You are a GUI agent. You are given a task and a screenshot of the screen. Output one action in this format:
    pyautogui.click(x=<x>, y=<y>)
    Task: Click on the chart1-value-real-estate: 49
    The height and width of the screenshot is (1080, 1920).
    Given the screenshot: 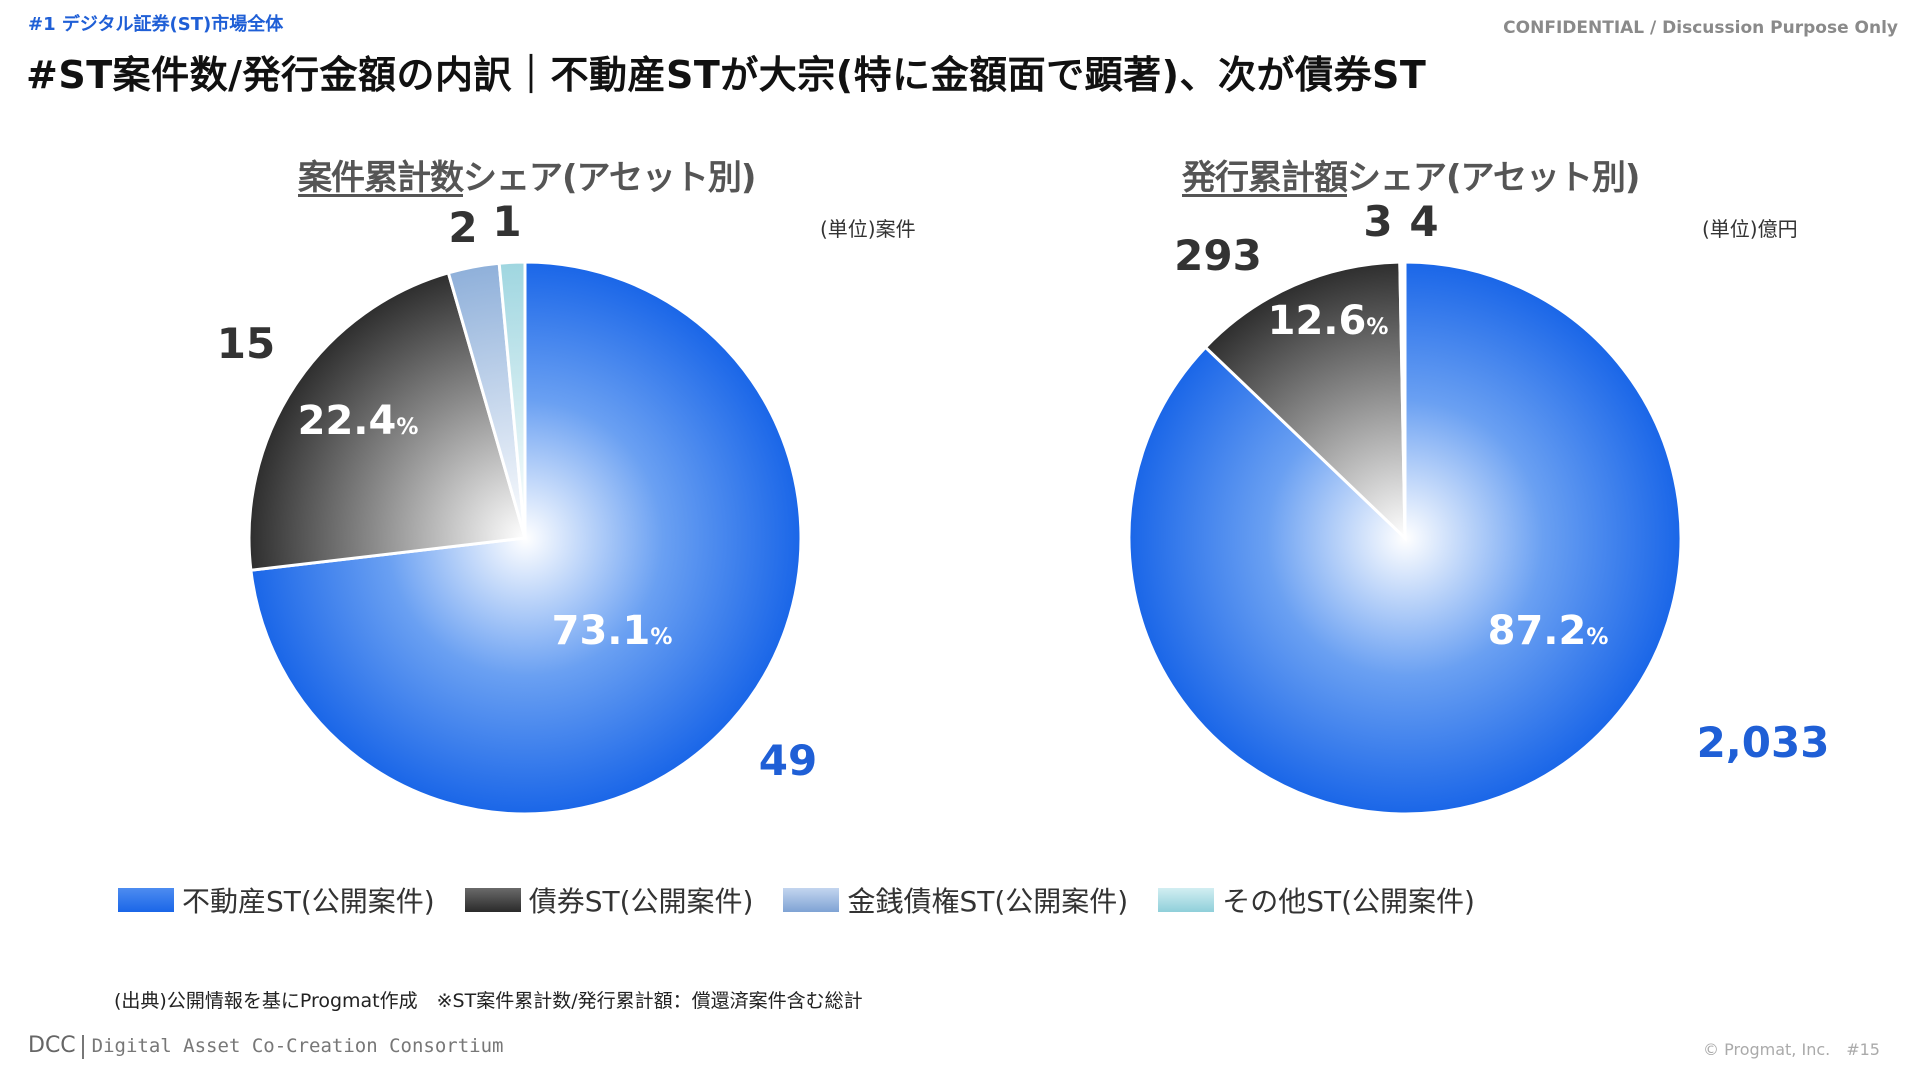 What is the action you would take?
    pyautogui.click(x=788, y=760)
    